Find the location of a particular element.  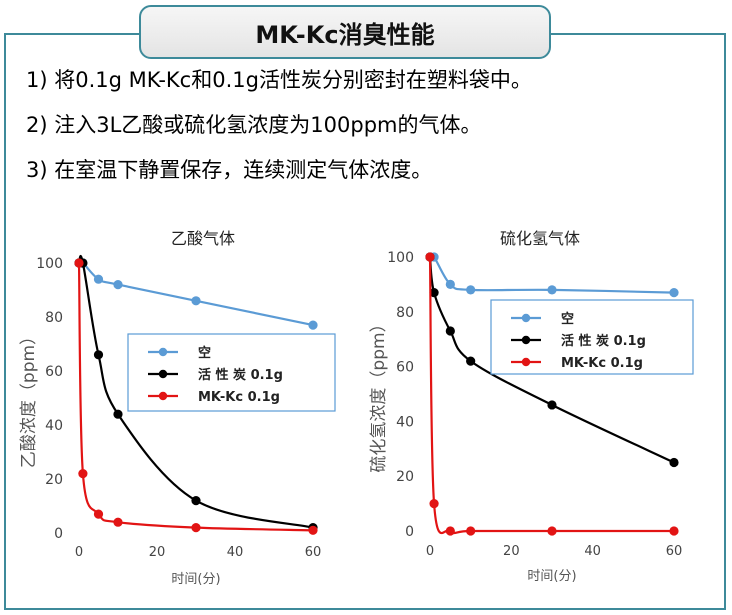

y-axis-label: 硫化氢浓度（ppm） is located at coordinates (379, 393).